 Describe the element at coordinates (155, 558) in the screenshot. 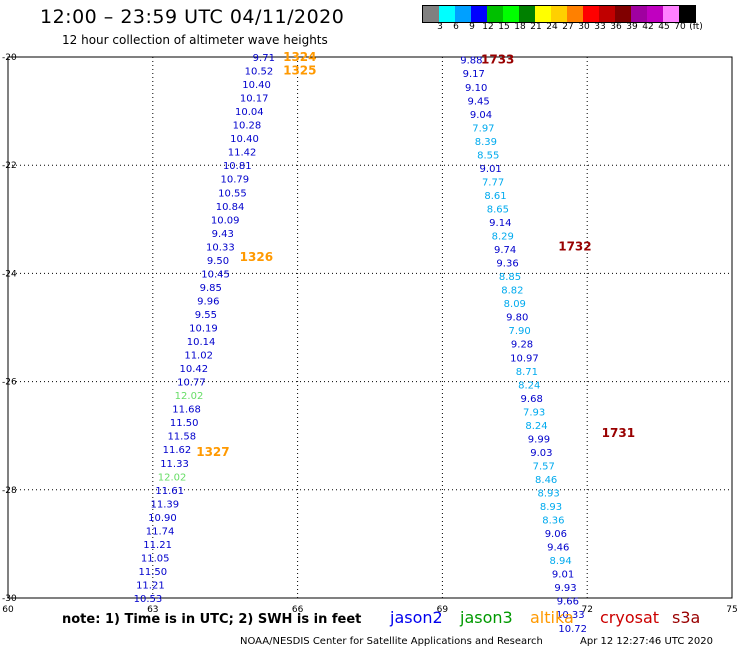

I see `swh-value: 11.05` at that location.